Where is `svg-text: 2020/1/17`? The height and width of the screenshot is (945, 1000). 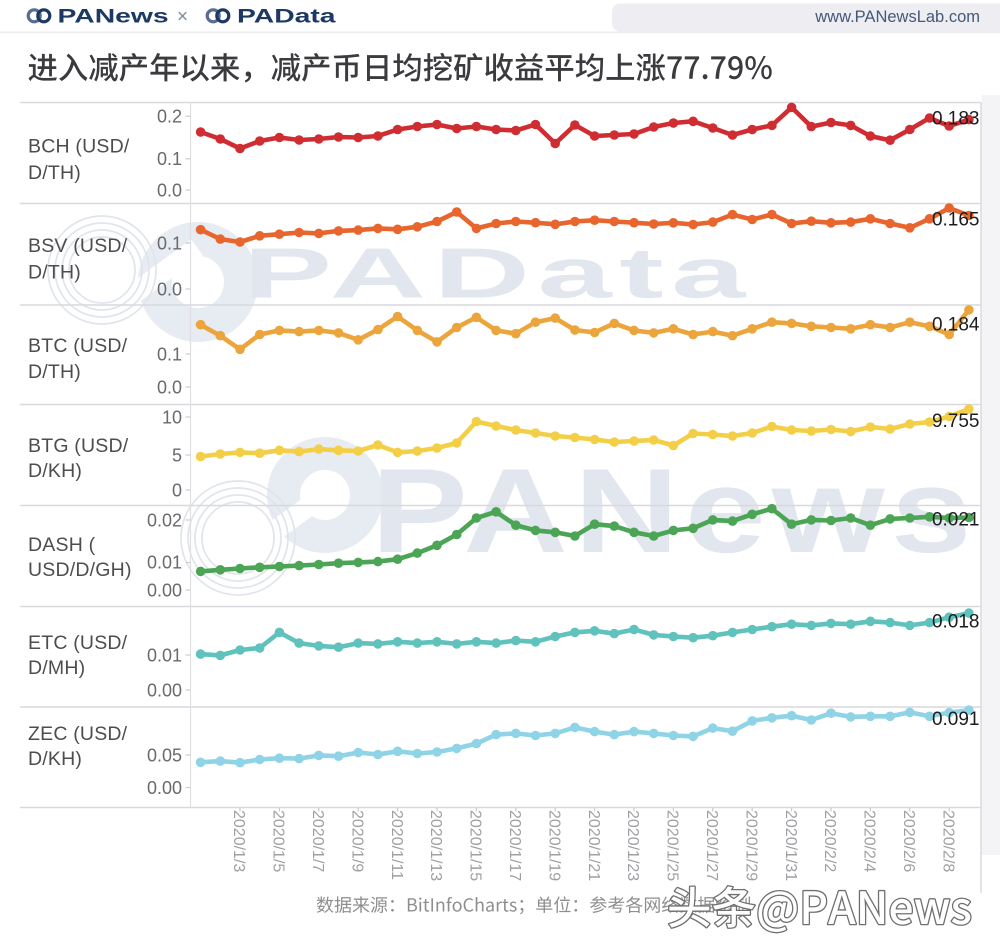
svg-text: 2020/1/17 is located at coordinates (514, 845).